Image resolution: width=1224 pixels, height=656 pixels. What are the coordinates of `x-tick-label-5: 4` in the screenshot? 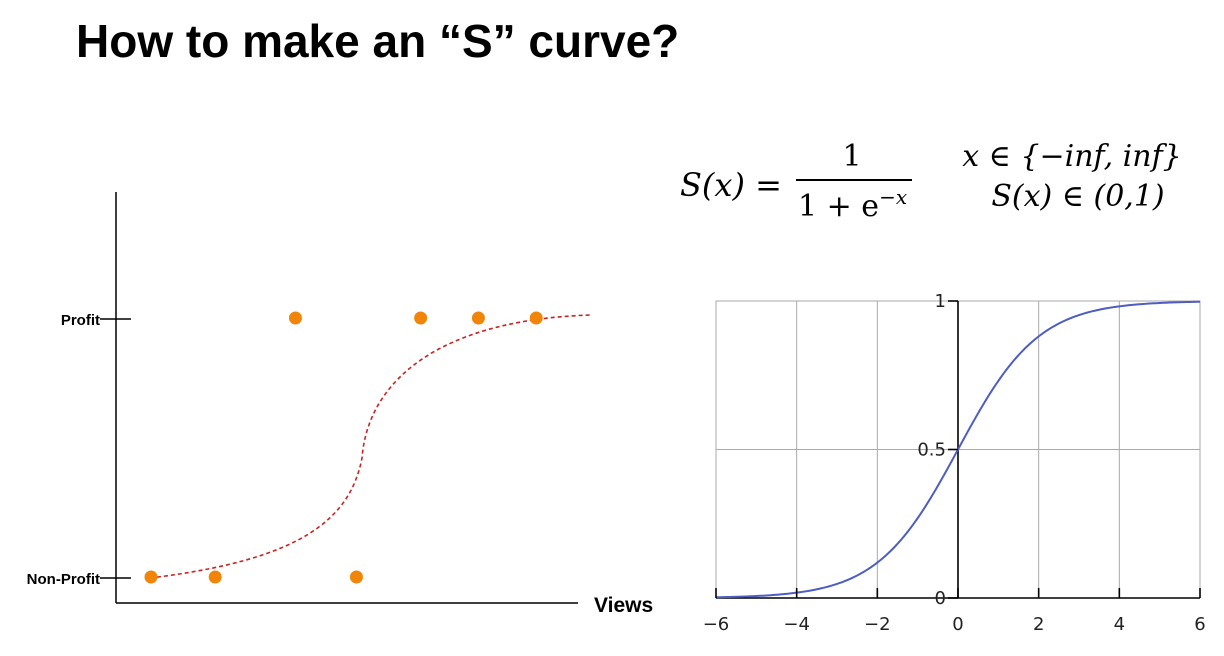 It's located at (1119, 624).